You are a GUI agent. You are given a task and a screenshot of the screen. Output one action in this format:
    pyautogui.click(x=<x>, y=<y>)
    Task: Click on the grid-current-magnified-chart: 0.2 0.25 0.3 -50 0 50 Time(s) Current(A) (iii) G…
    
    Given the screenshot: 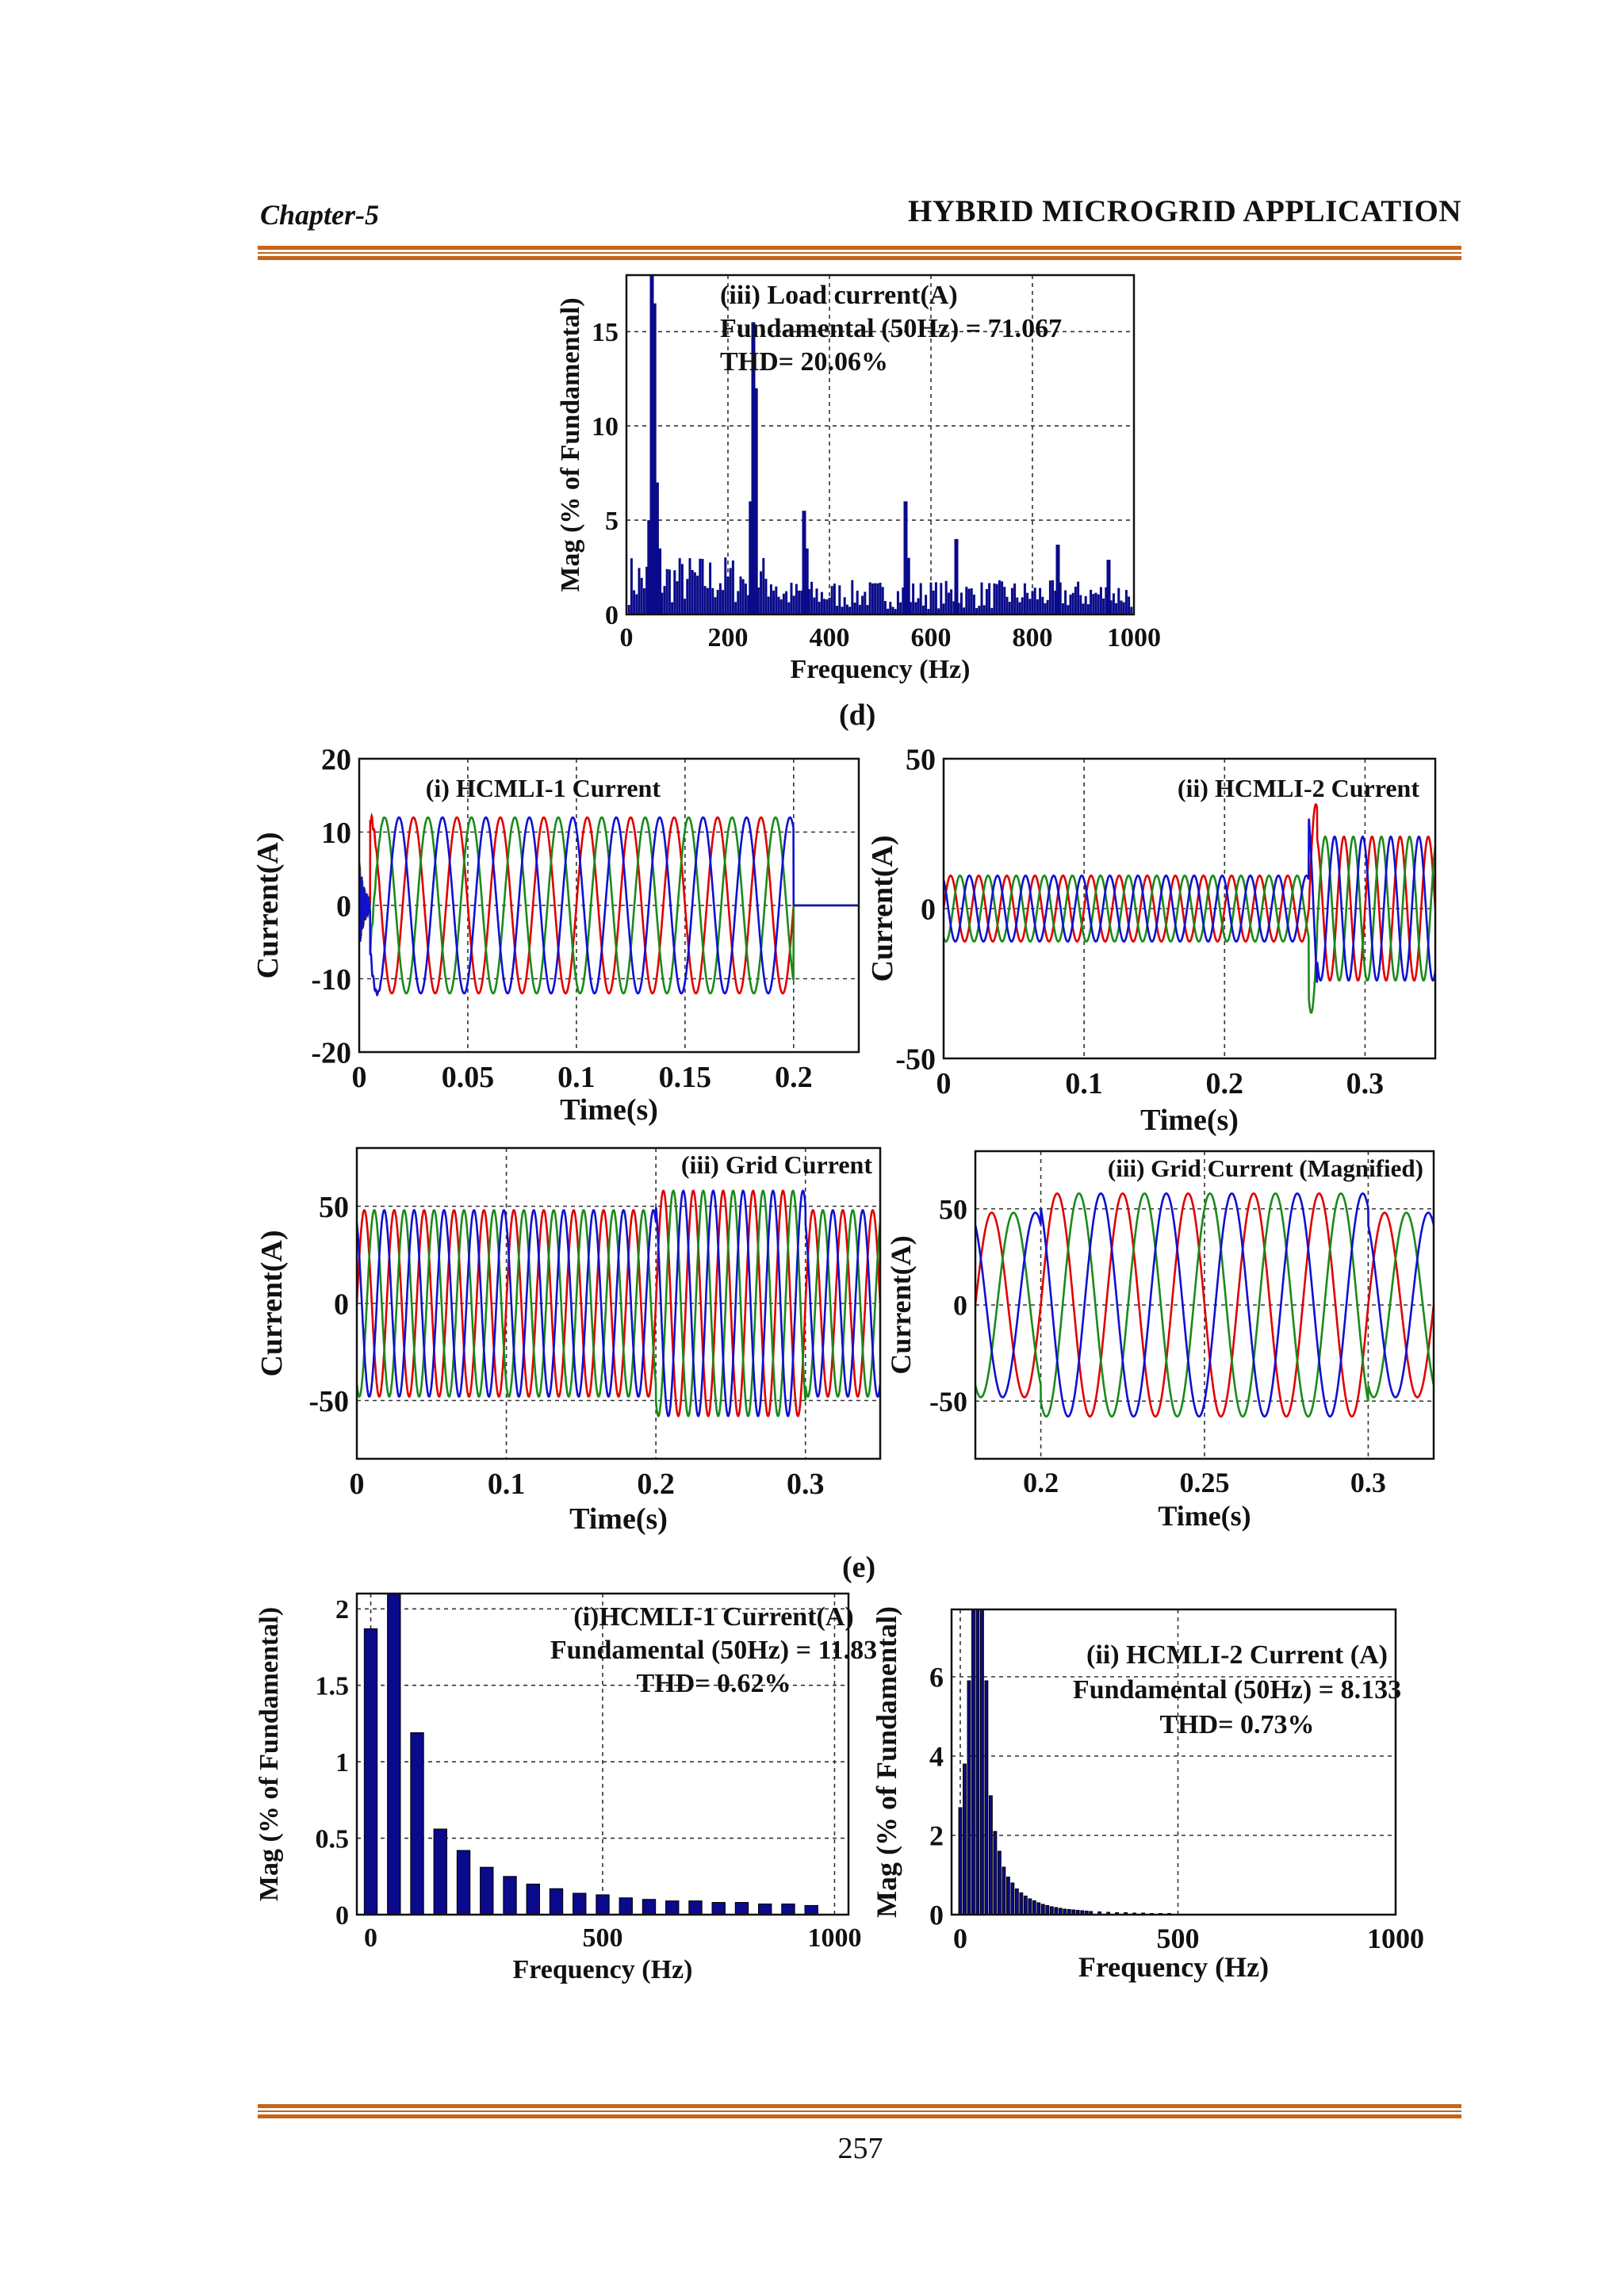 What is the action you would take?
    pyautogui.click(x=1160, y=1341)
    